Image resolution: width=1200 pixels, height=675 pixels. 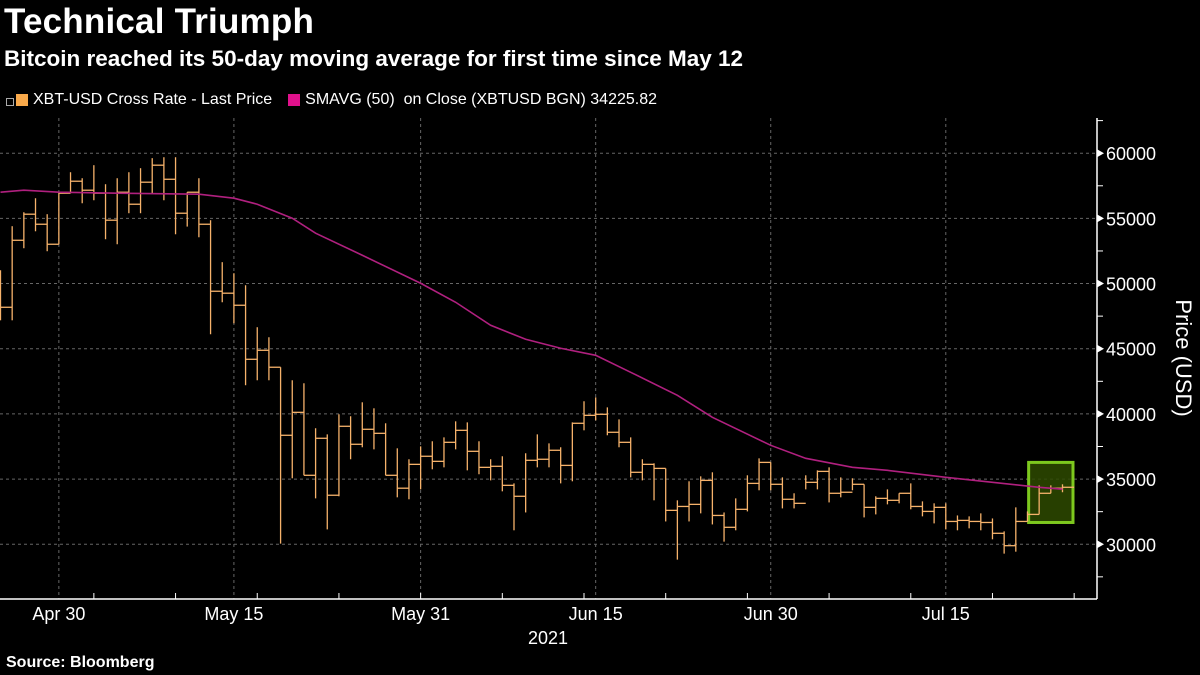 What do you see at coordinates (1131, 154) in the screenshot?
I see `y-tick-label: 60000` at bounding box center [1131, 154].